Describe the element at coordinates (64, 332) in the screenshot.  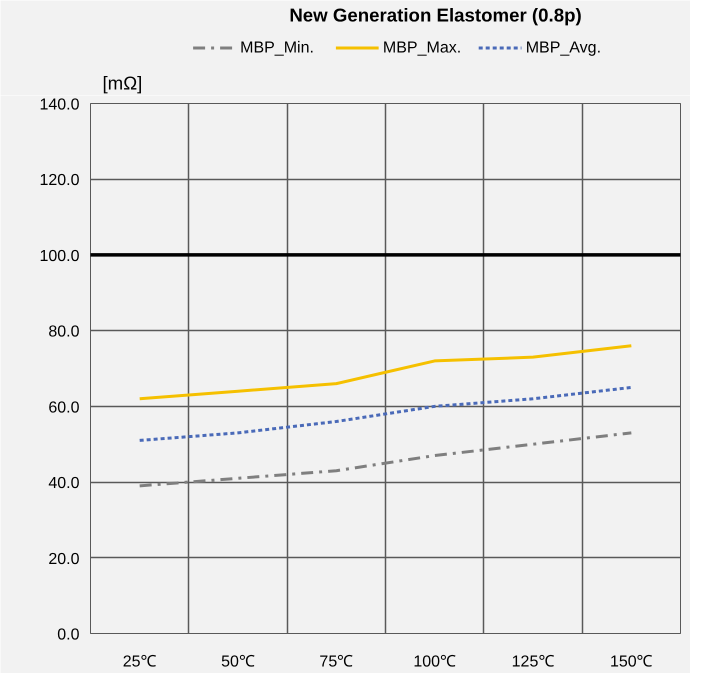
I see `y-tick-label: 80.0` at that location.